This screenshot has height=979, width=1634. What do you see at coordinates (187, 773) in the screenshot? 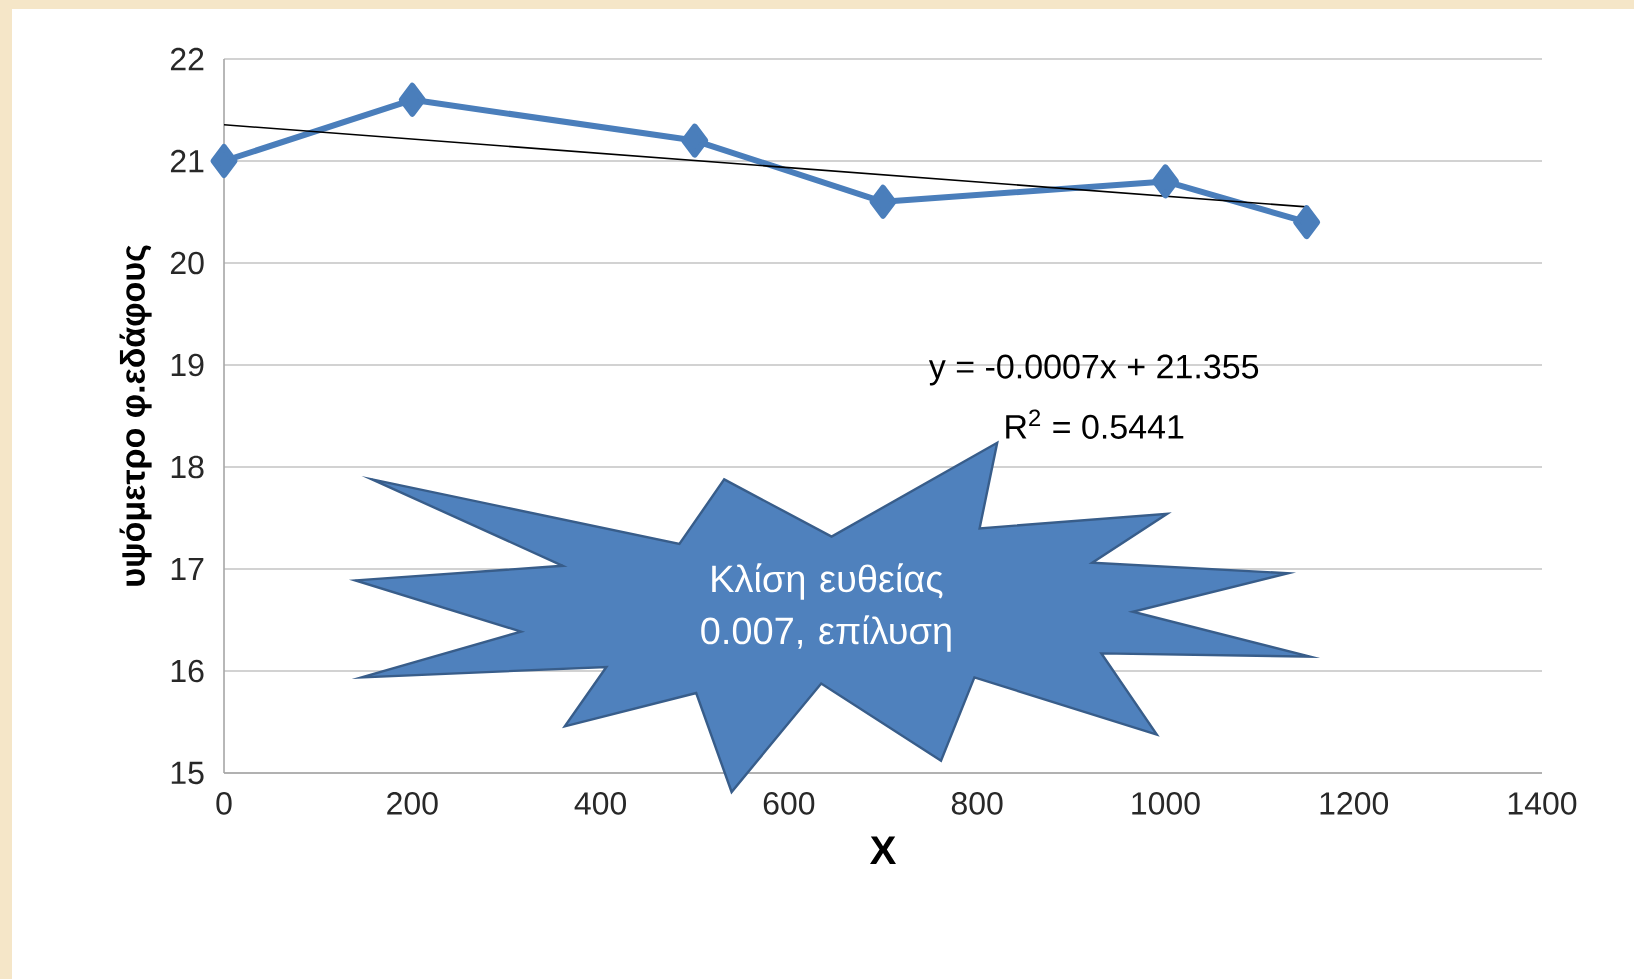
I see `y-tick-label: 15` at bounding box center [187, 773].